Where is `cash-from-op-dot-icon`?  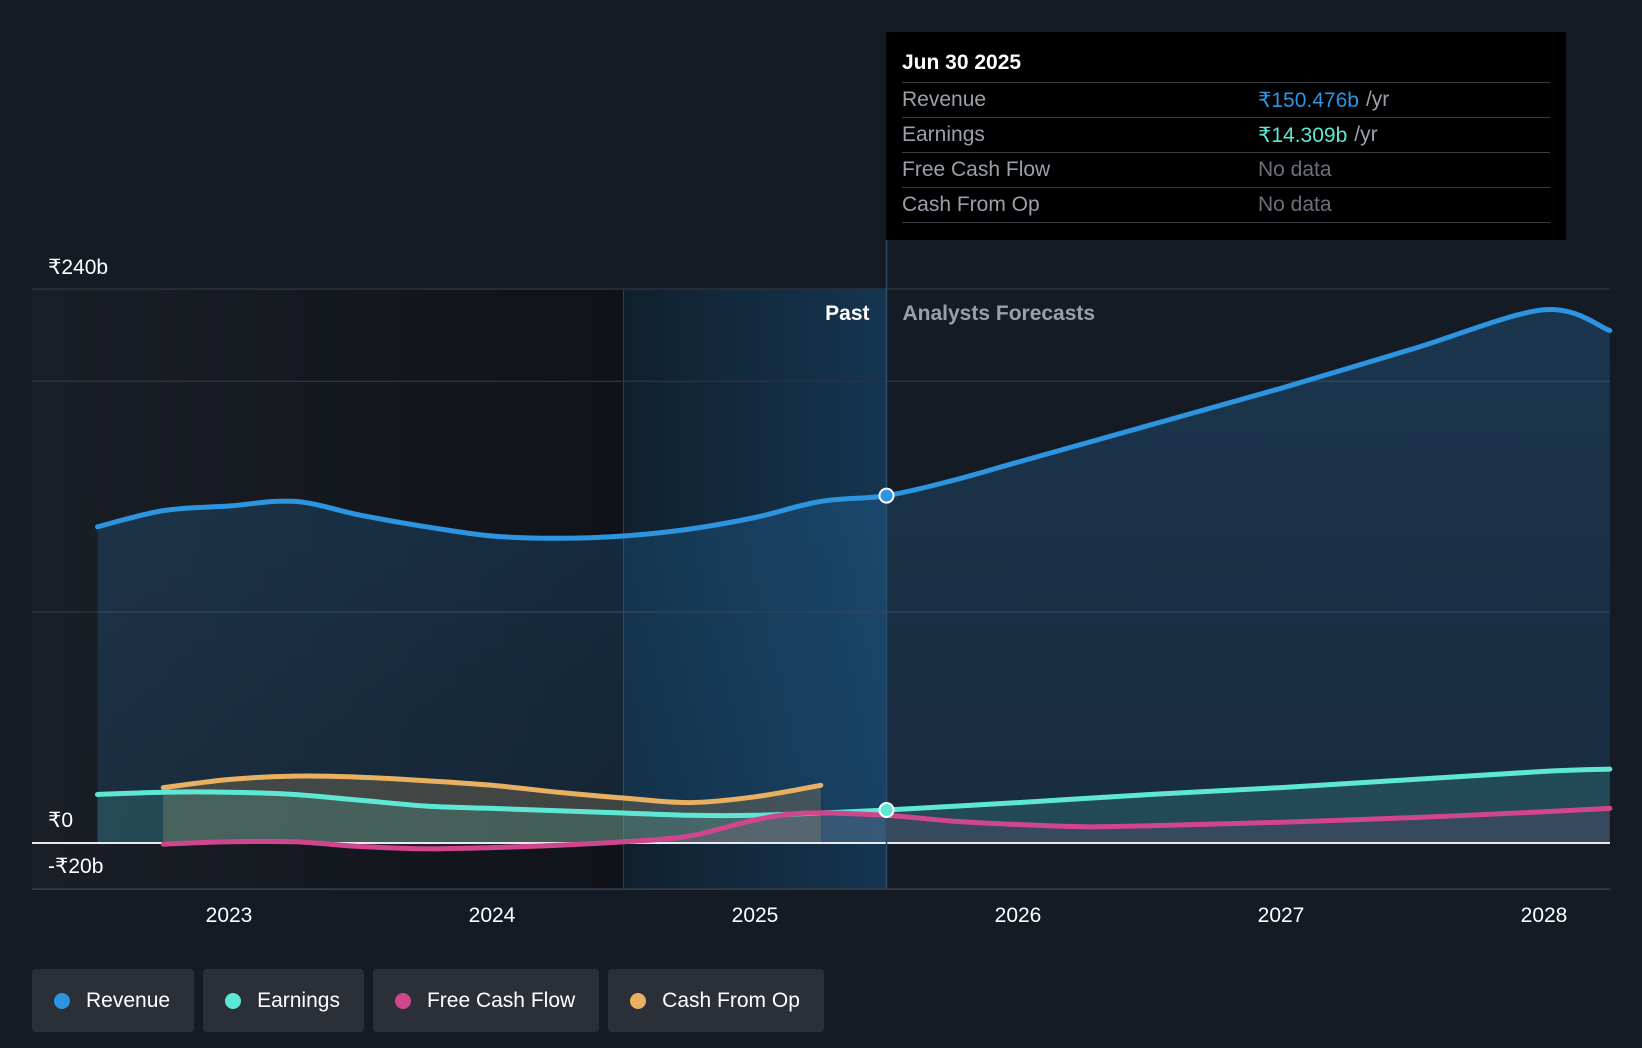 cash-from-op-dot-icon is located at coordinates (638, 1000).